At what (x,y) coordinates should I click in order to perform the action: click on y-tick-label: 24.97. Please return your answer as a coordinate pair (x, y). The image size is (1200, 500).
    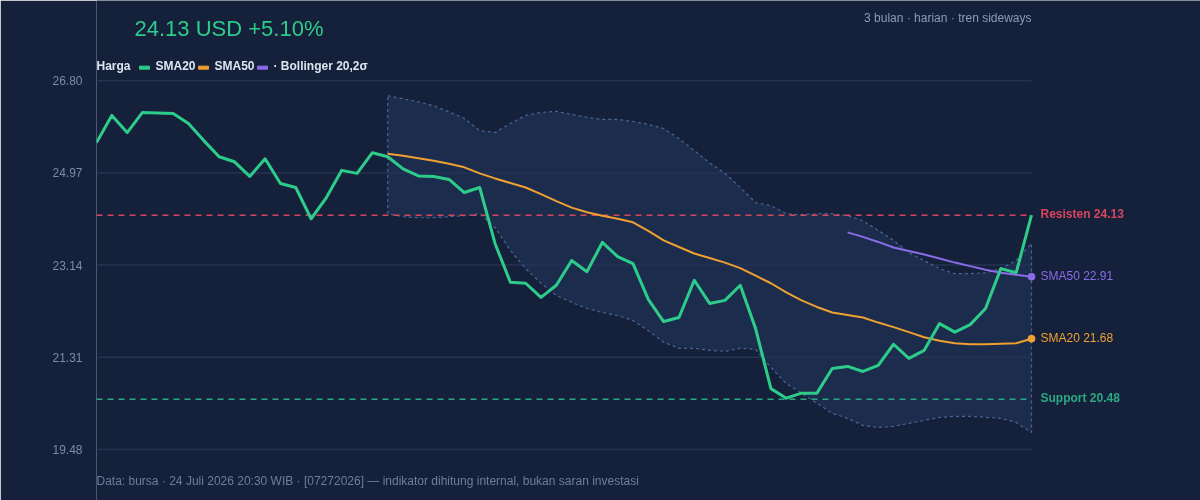
    Looking at the image, I should click on (67, 173).